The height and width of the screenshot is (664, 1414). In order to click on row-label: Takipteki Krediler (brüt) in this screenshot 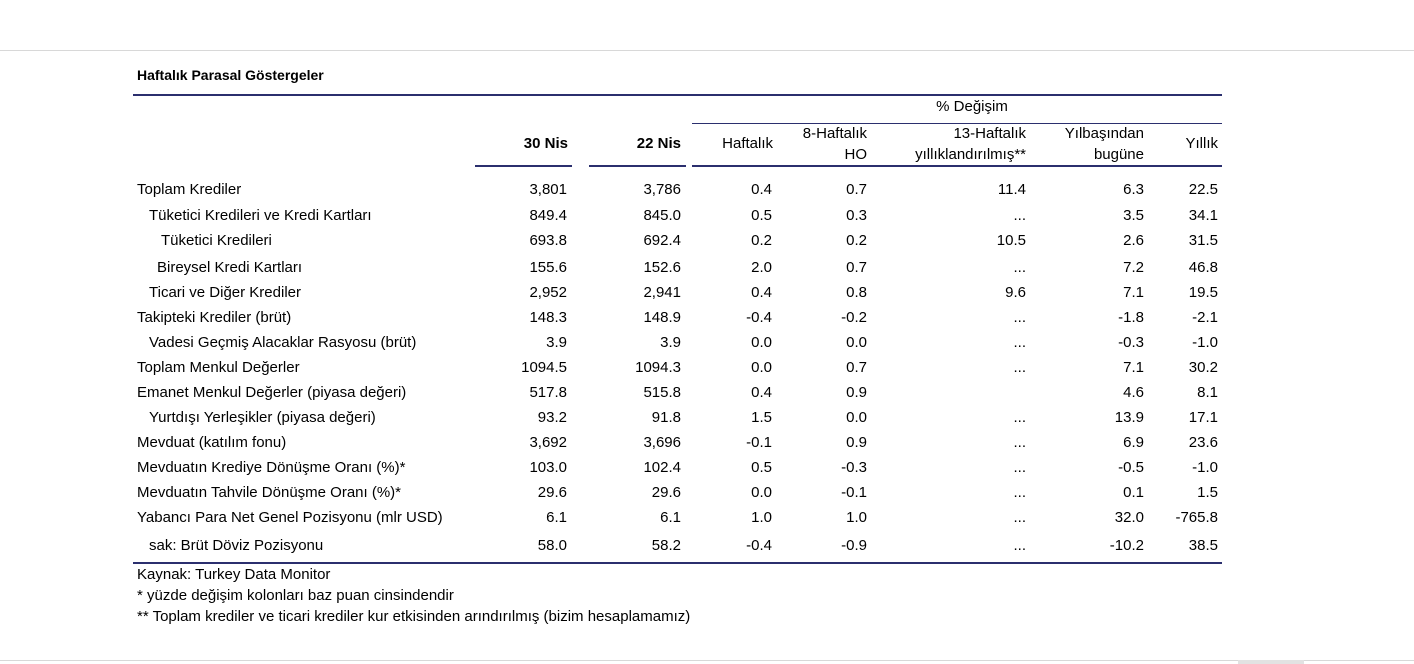, I will do `click(214, 317)`.